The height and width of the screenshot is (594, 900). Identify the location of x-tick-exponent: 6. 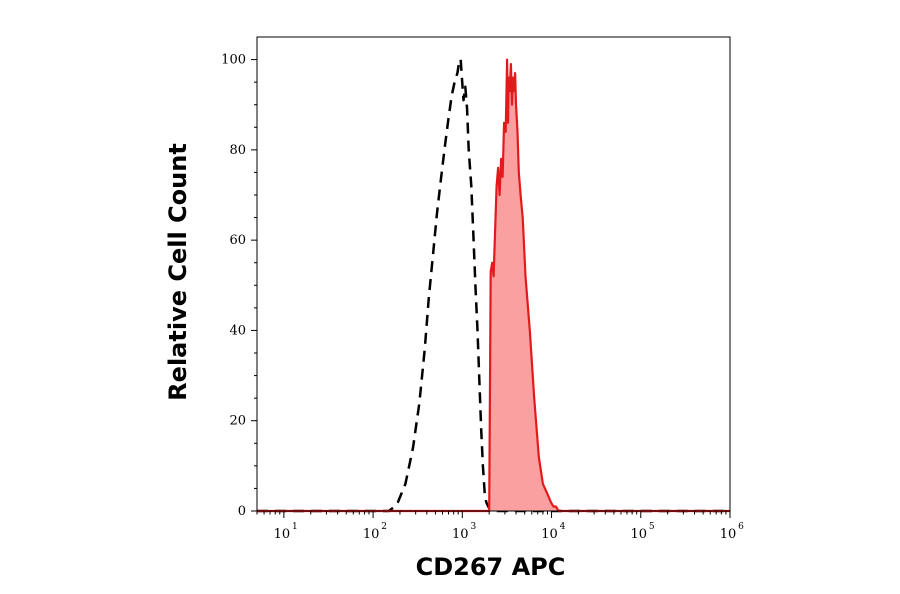
(741, 527).